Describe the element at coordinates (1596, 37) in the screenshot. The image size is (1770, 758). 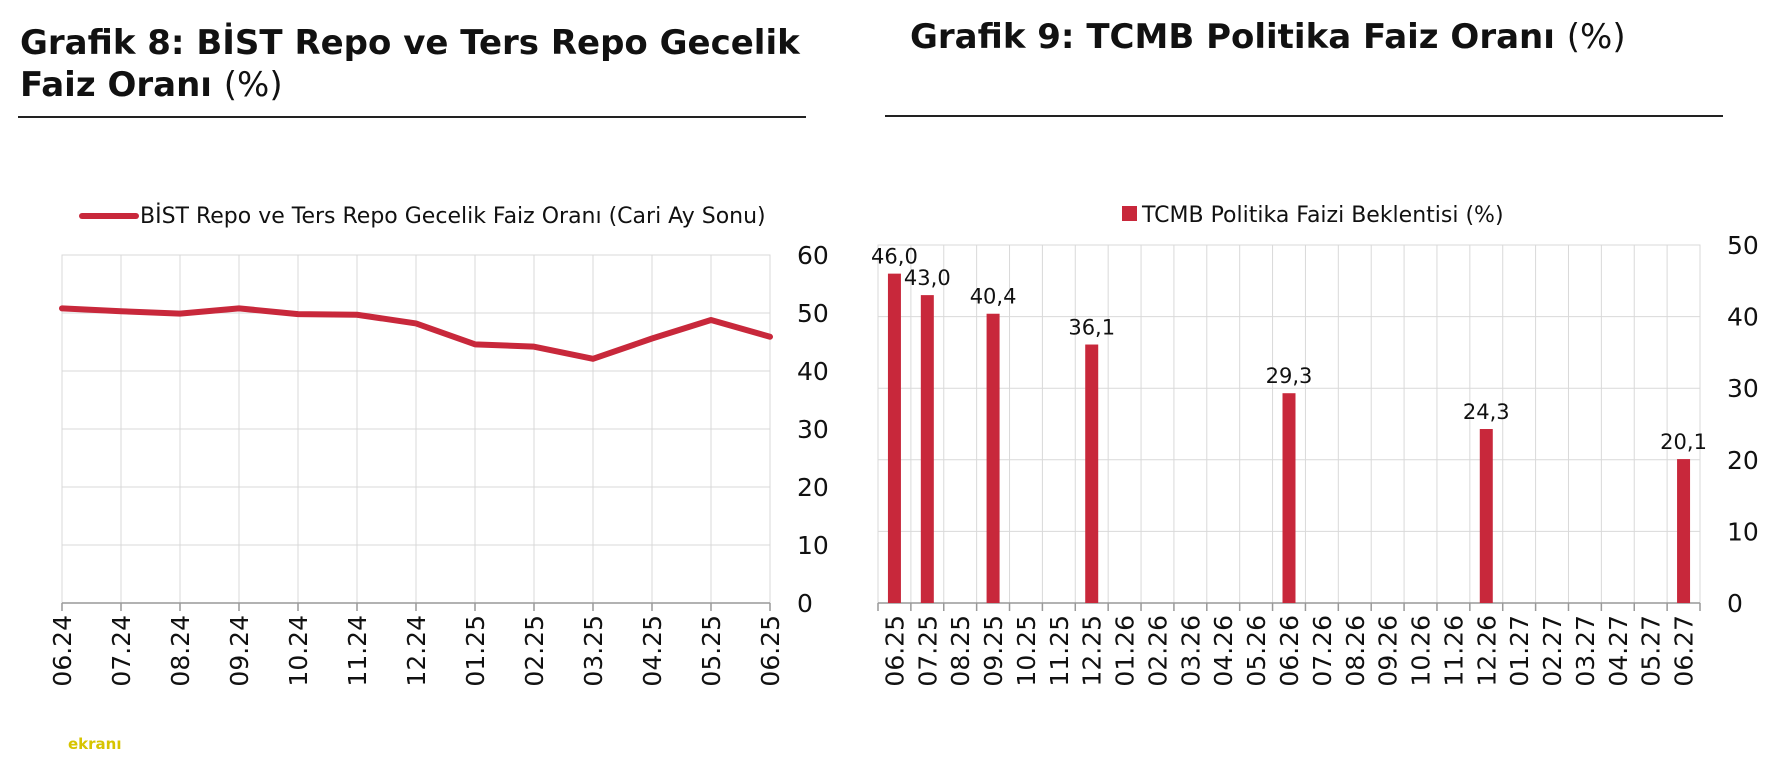
I see `right-chart-title-unit: (%)` at that location.